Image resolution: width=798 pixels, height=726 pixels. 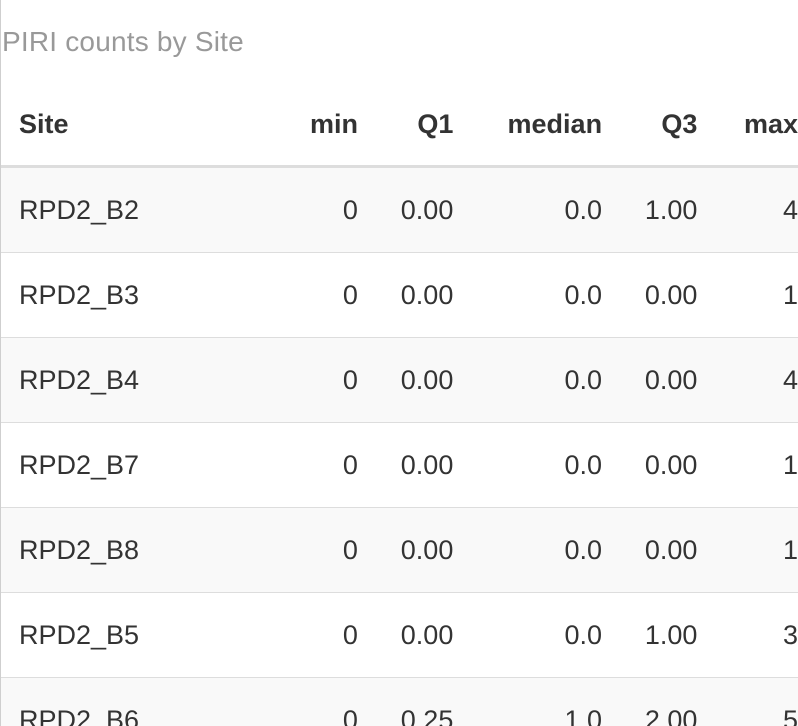 I want to click on column-header-max: max, so click(x=747, y=125).